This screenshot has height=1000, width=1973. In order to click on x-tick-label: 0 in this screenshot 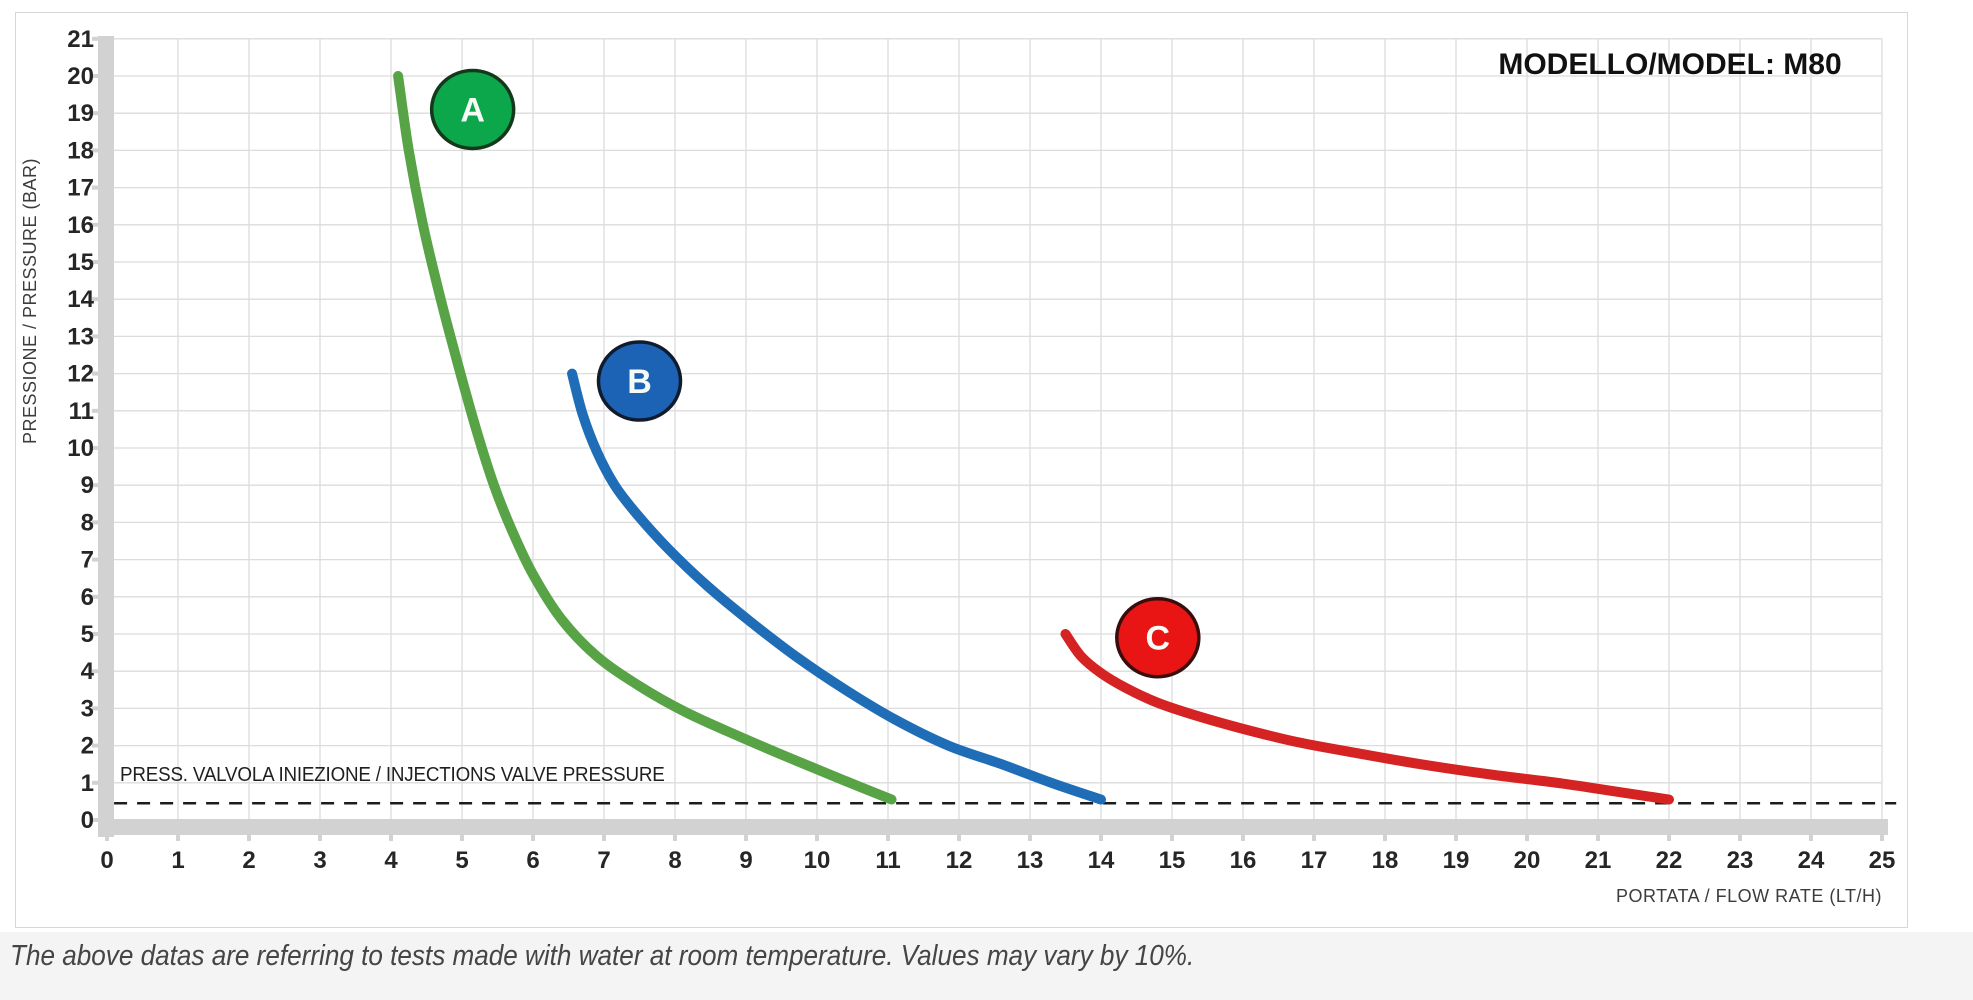, I will do `click(106, 860)`.